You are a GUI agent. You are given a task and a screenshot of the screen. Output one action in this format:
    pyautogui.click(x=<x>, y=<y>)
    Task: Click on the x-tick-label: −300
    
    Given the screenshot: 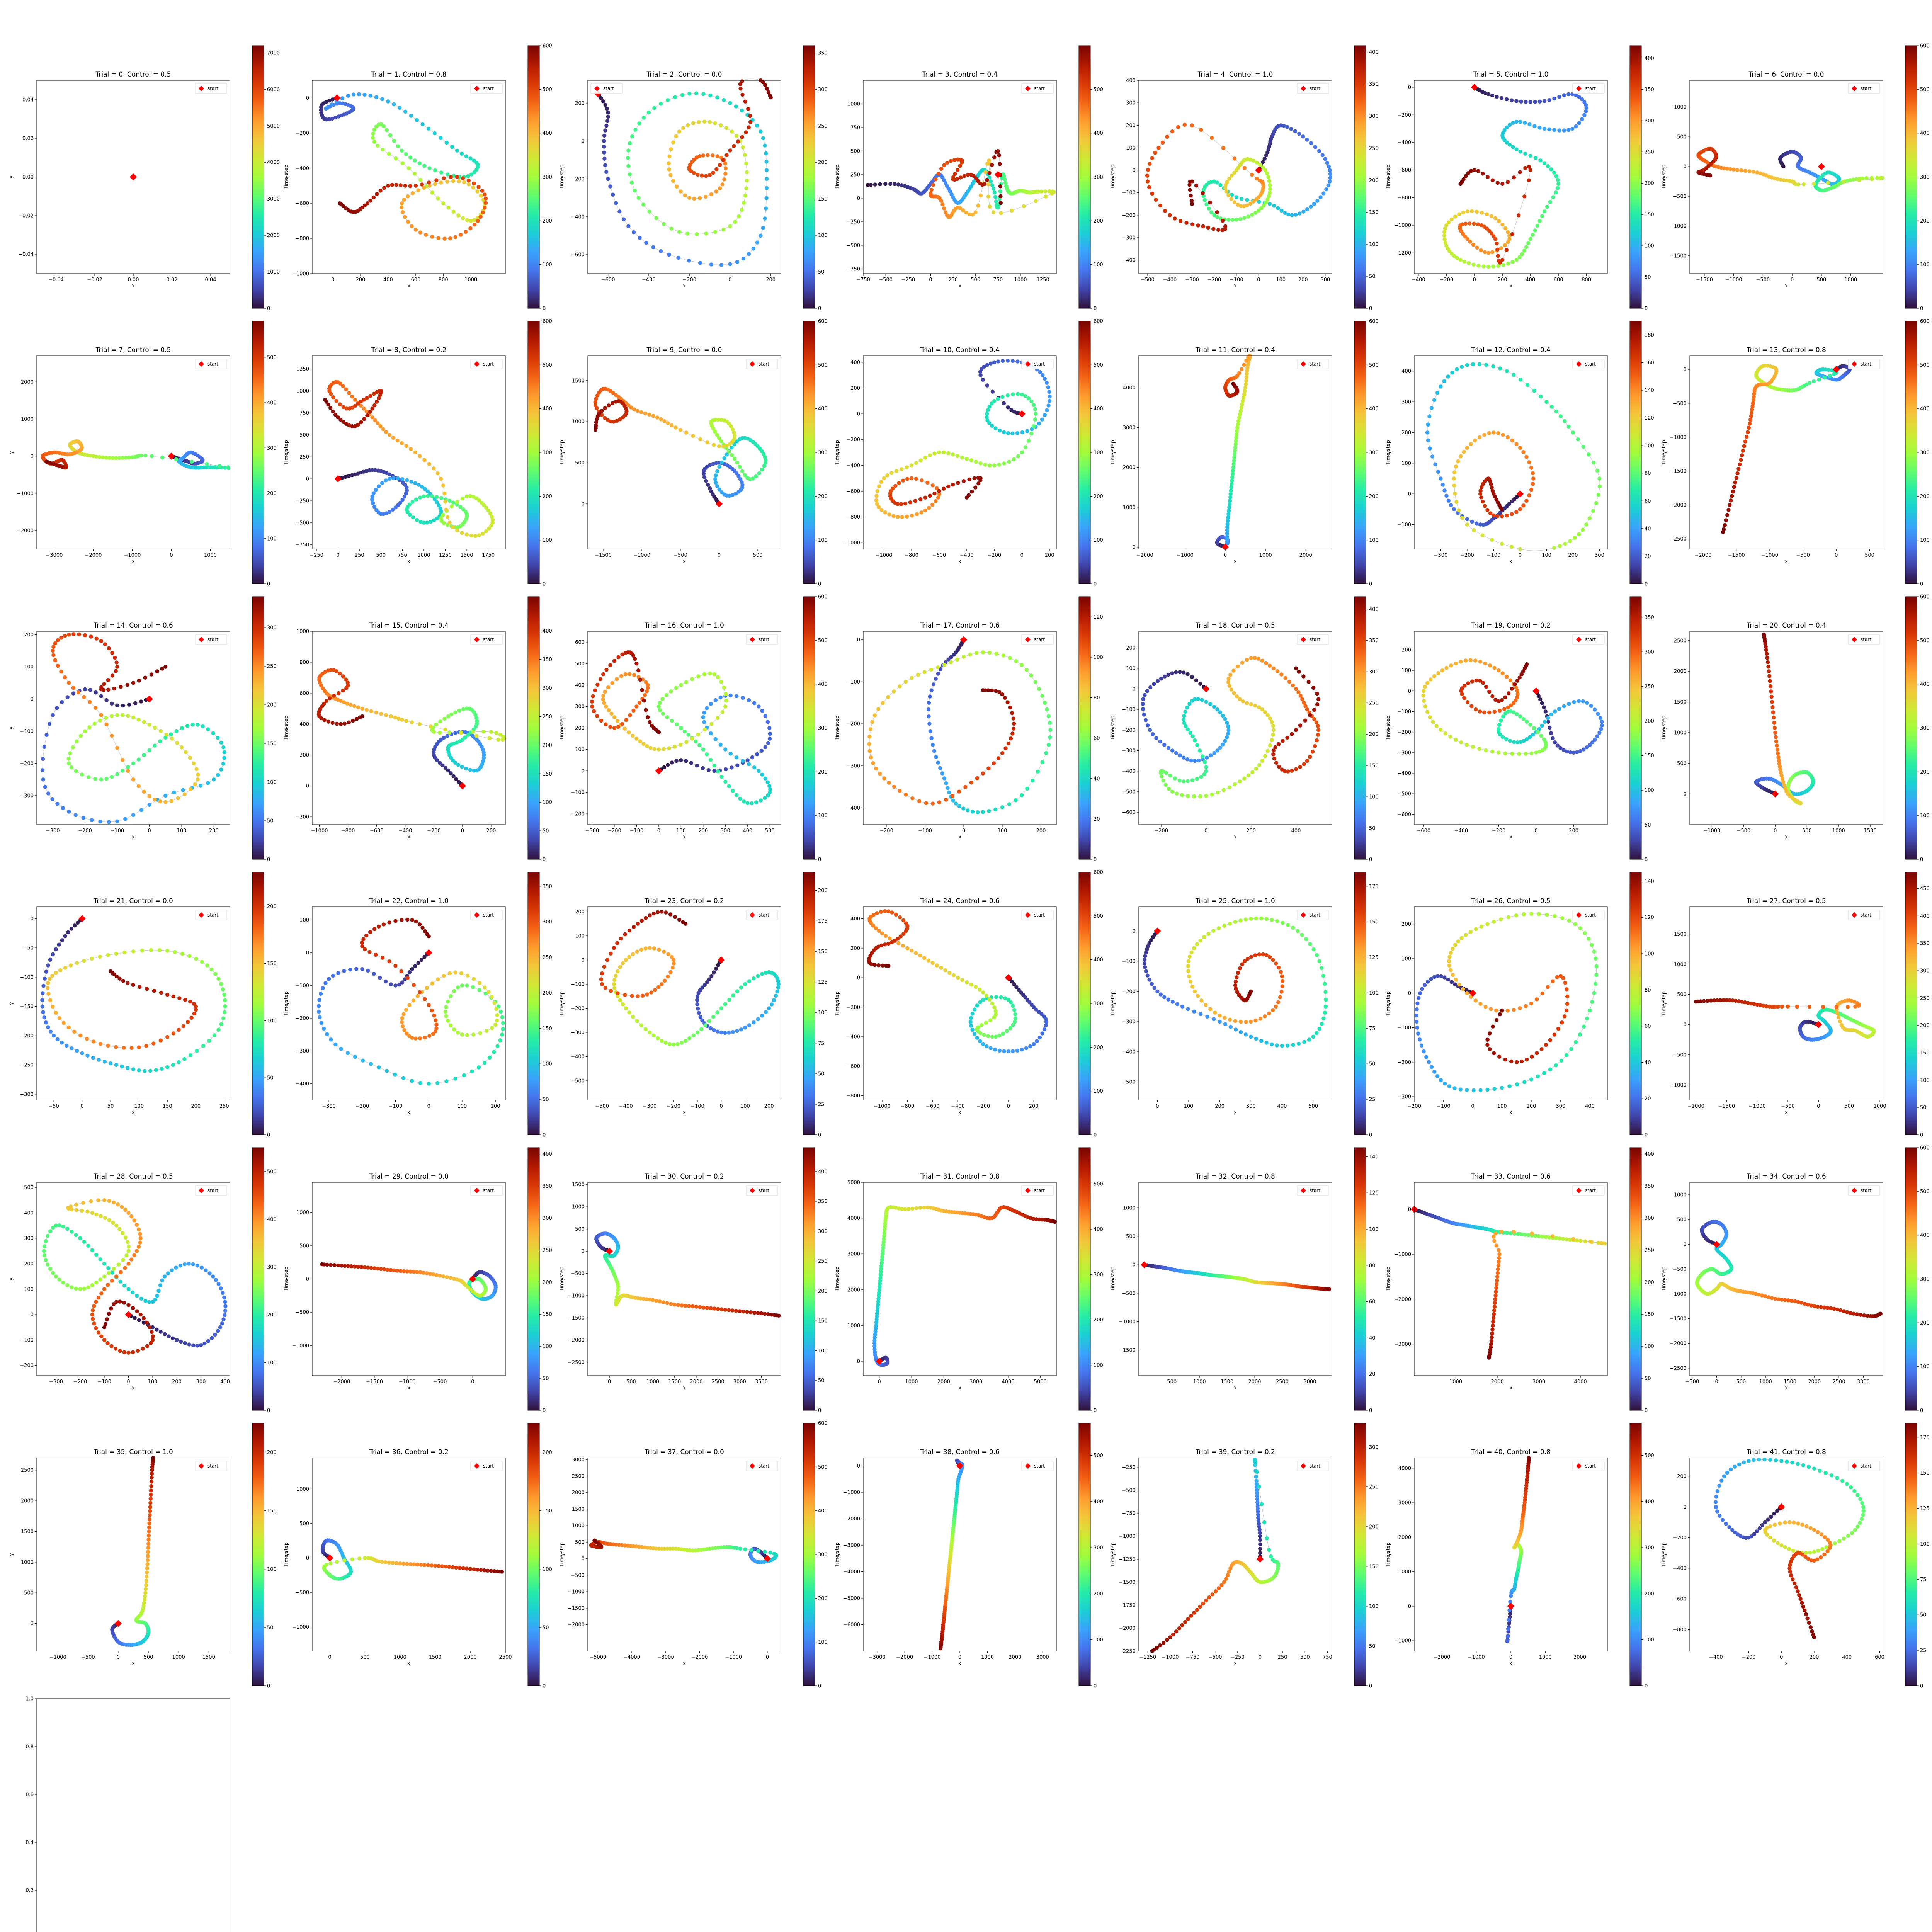 What is the action you would take?
    pyautogui.click(x=1192, y=280)
    